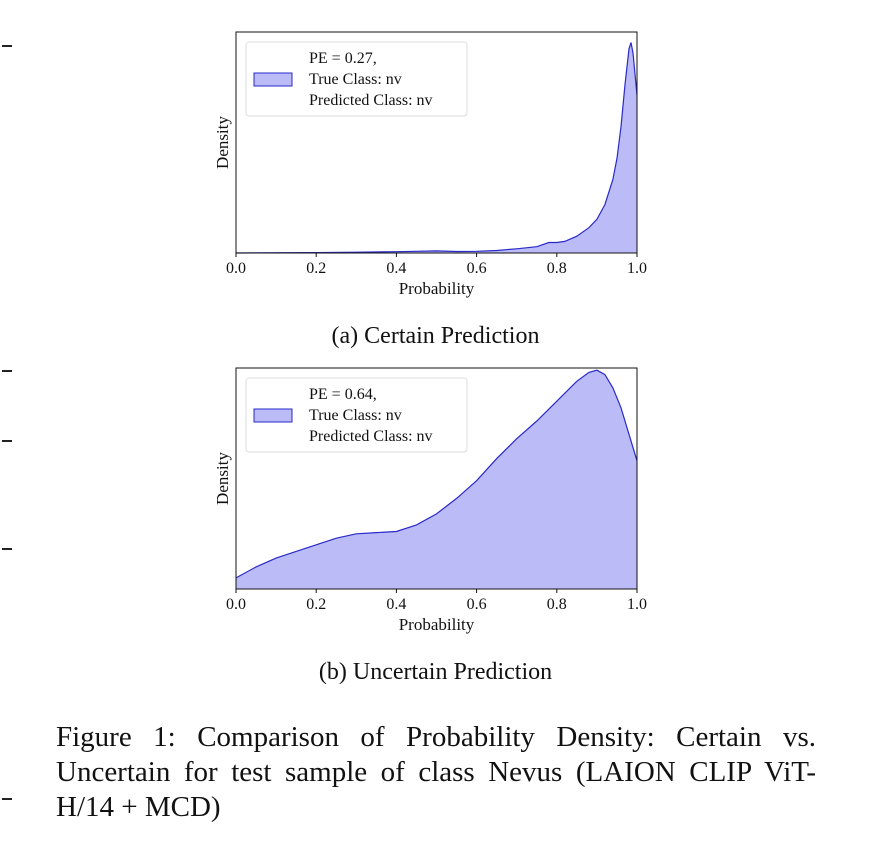 Image resolution: width=871 pixels, height=856 pixels. What do you see at coordinates (343, 394) in the screenshot?
I see `legend-entry: PE = 0.64,` at bounding box center [343, 394].